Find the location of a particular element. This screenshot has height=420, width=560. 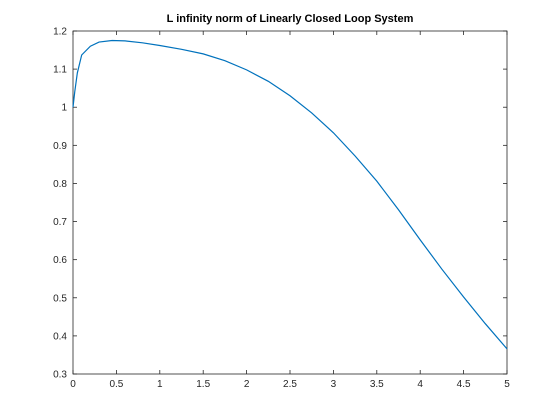

y-tick-label: 0.8 is located at coordinates (60, 184).